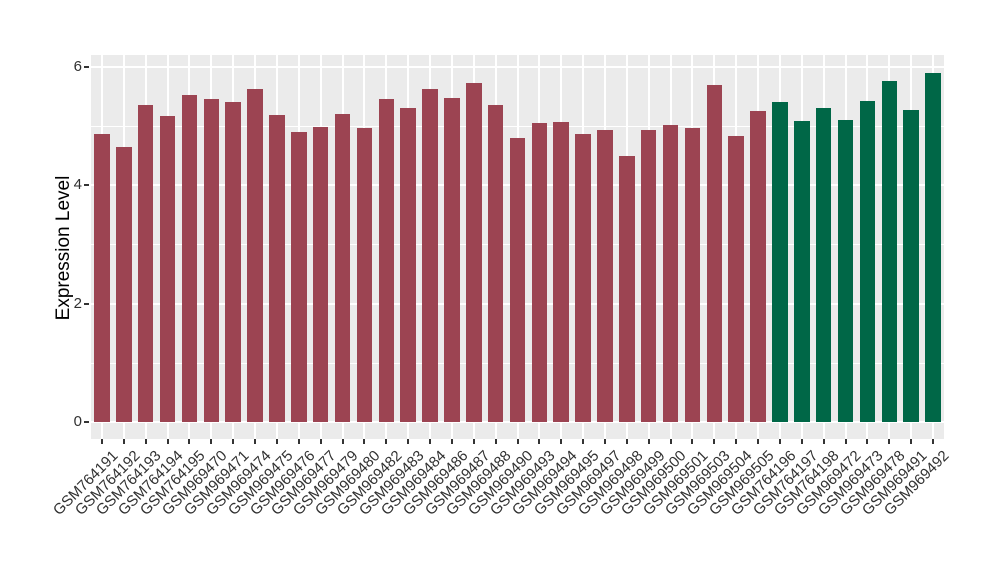  What do you see at coordinates (780, 262) in the screenshot?
I see `bar-GSM764196` at bounding box center [780, 262].